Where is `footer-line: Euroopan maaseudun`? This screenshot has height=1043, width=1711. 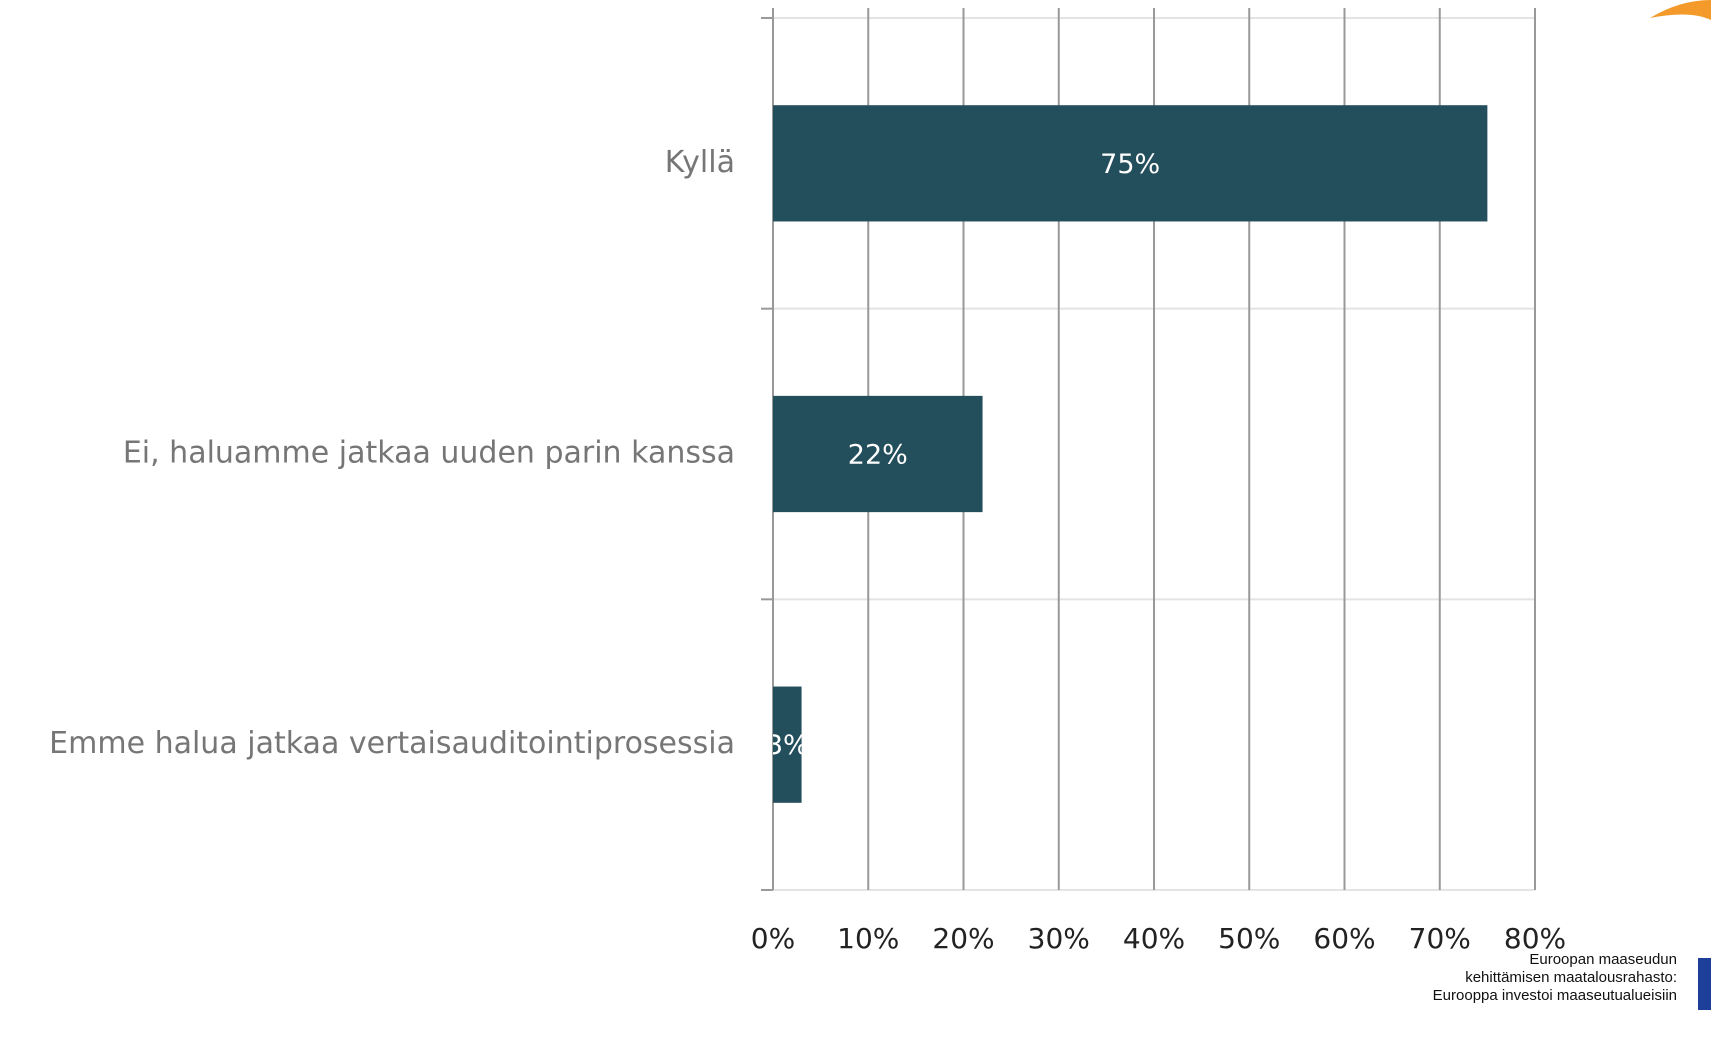
footer-line: Euroopan maaseudun is located at coordinates (1603, 959).